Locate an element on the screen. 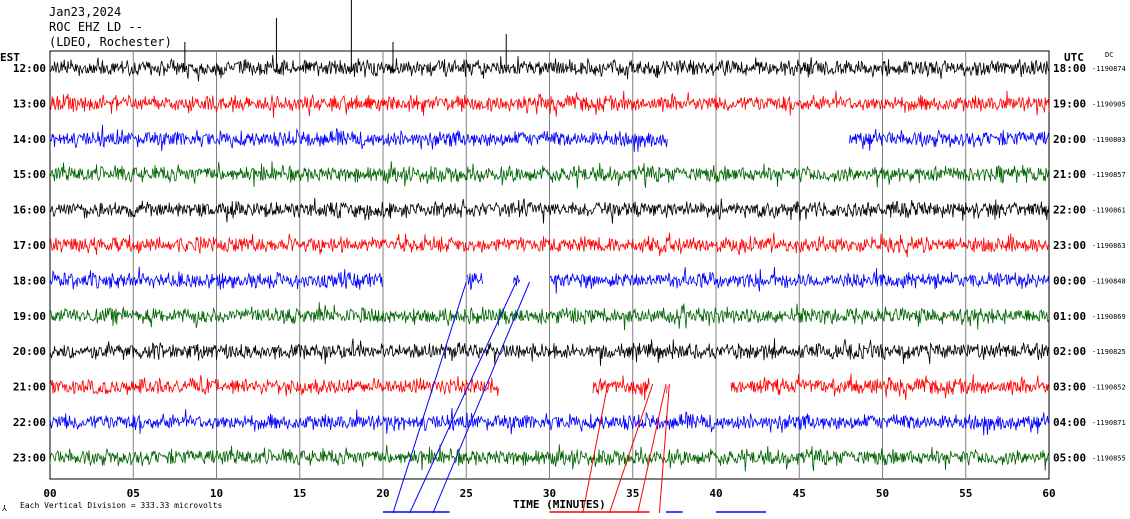  est-hour-label: 12:00 is located at coordinates (29, 68).